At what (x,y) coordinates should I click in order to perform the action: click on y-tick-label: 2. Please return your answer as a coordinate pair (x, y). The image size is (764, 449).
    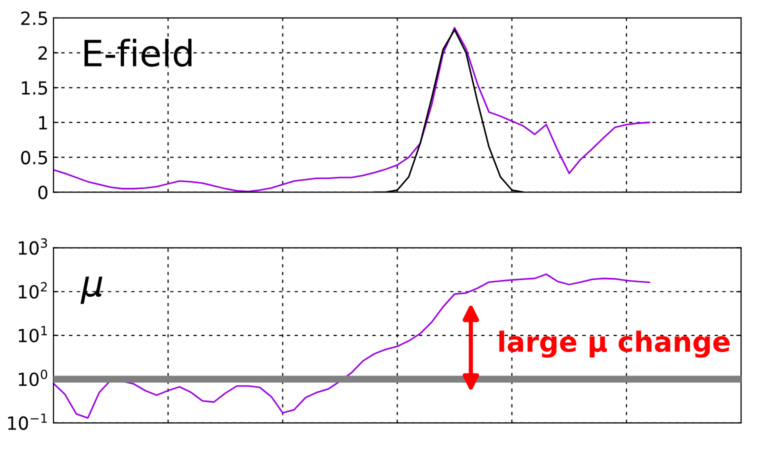
    Looking at the image, I should click on (42, 53).